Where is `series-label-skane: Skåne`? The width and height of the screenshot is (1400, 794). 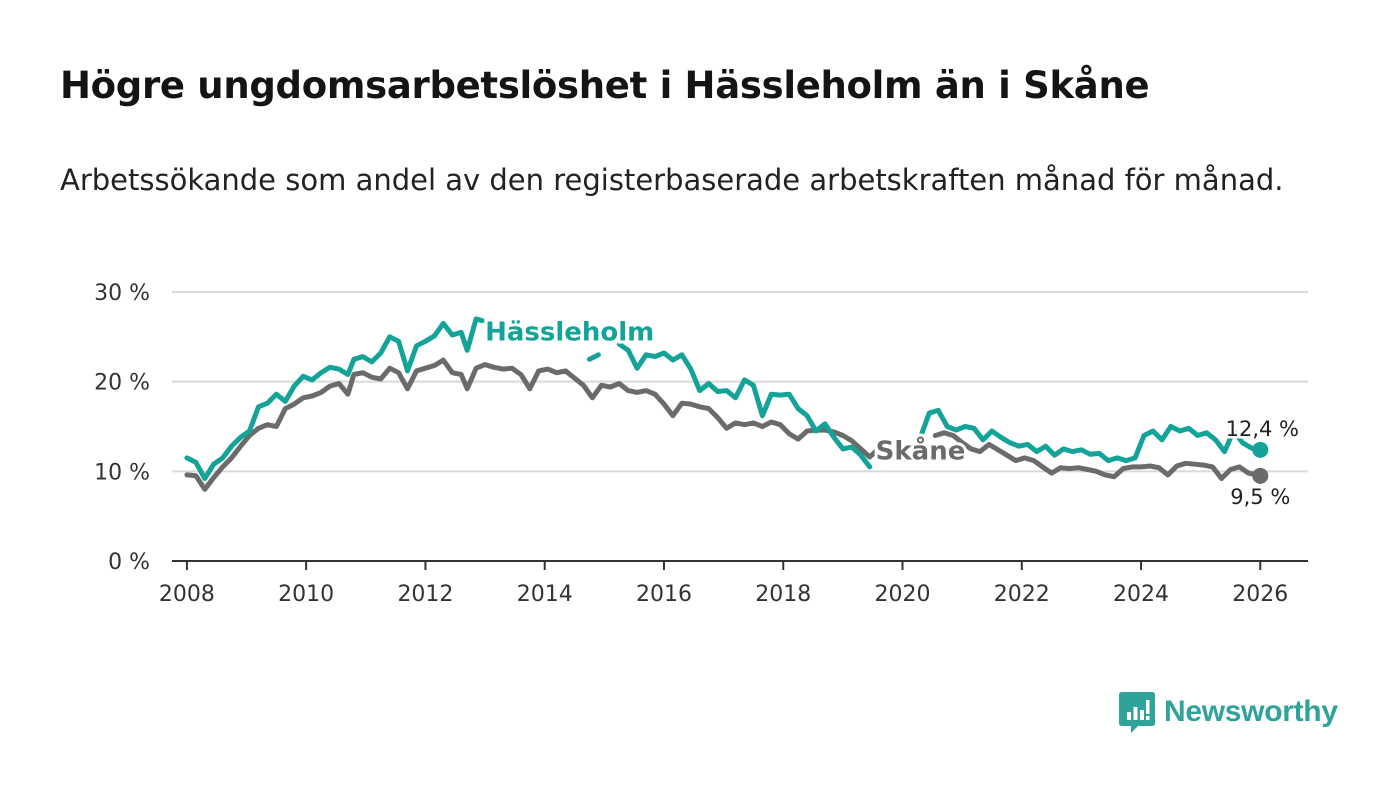
series-label-skane: Skåne is located at coordinates (921, 451).